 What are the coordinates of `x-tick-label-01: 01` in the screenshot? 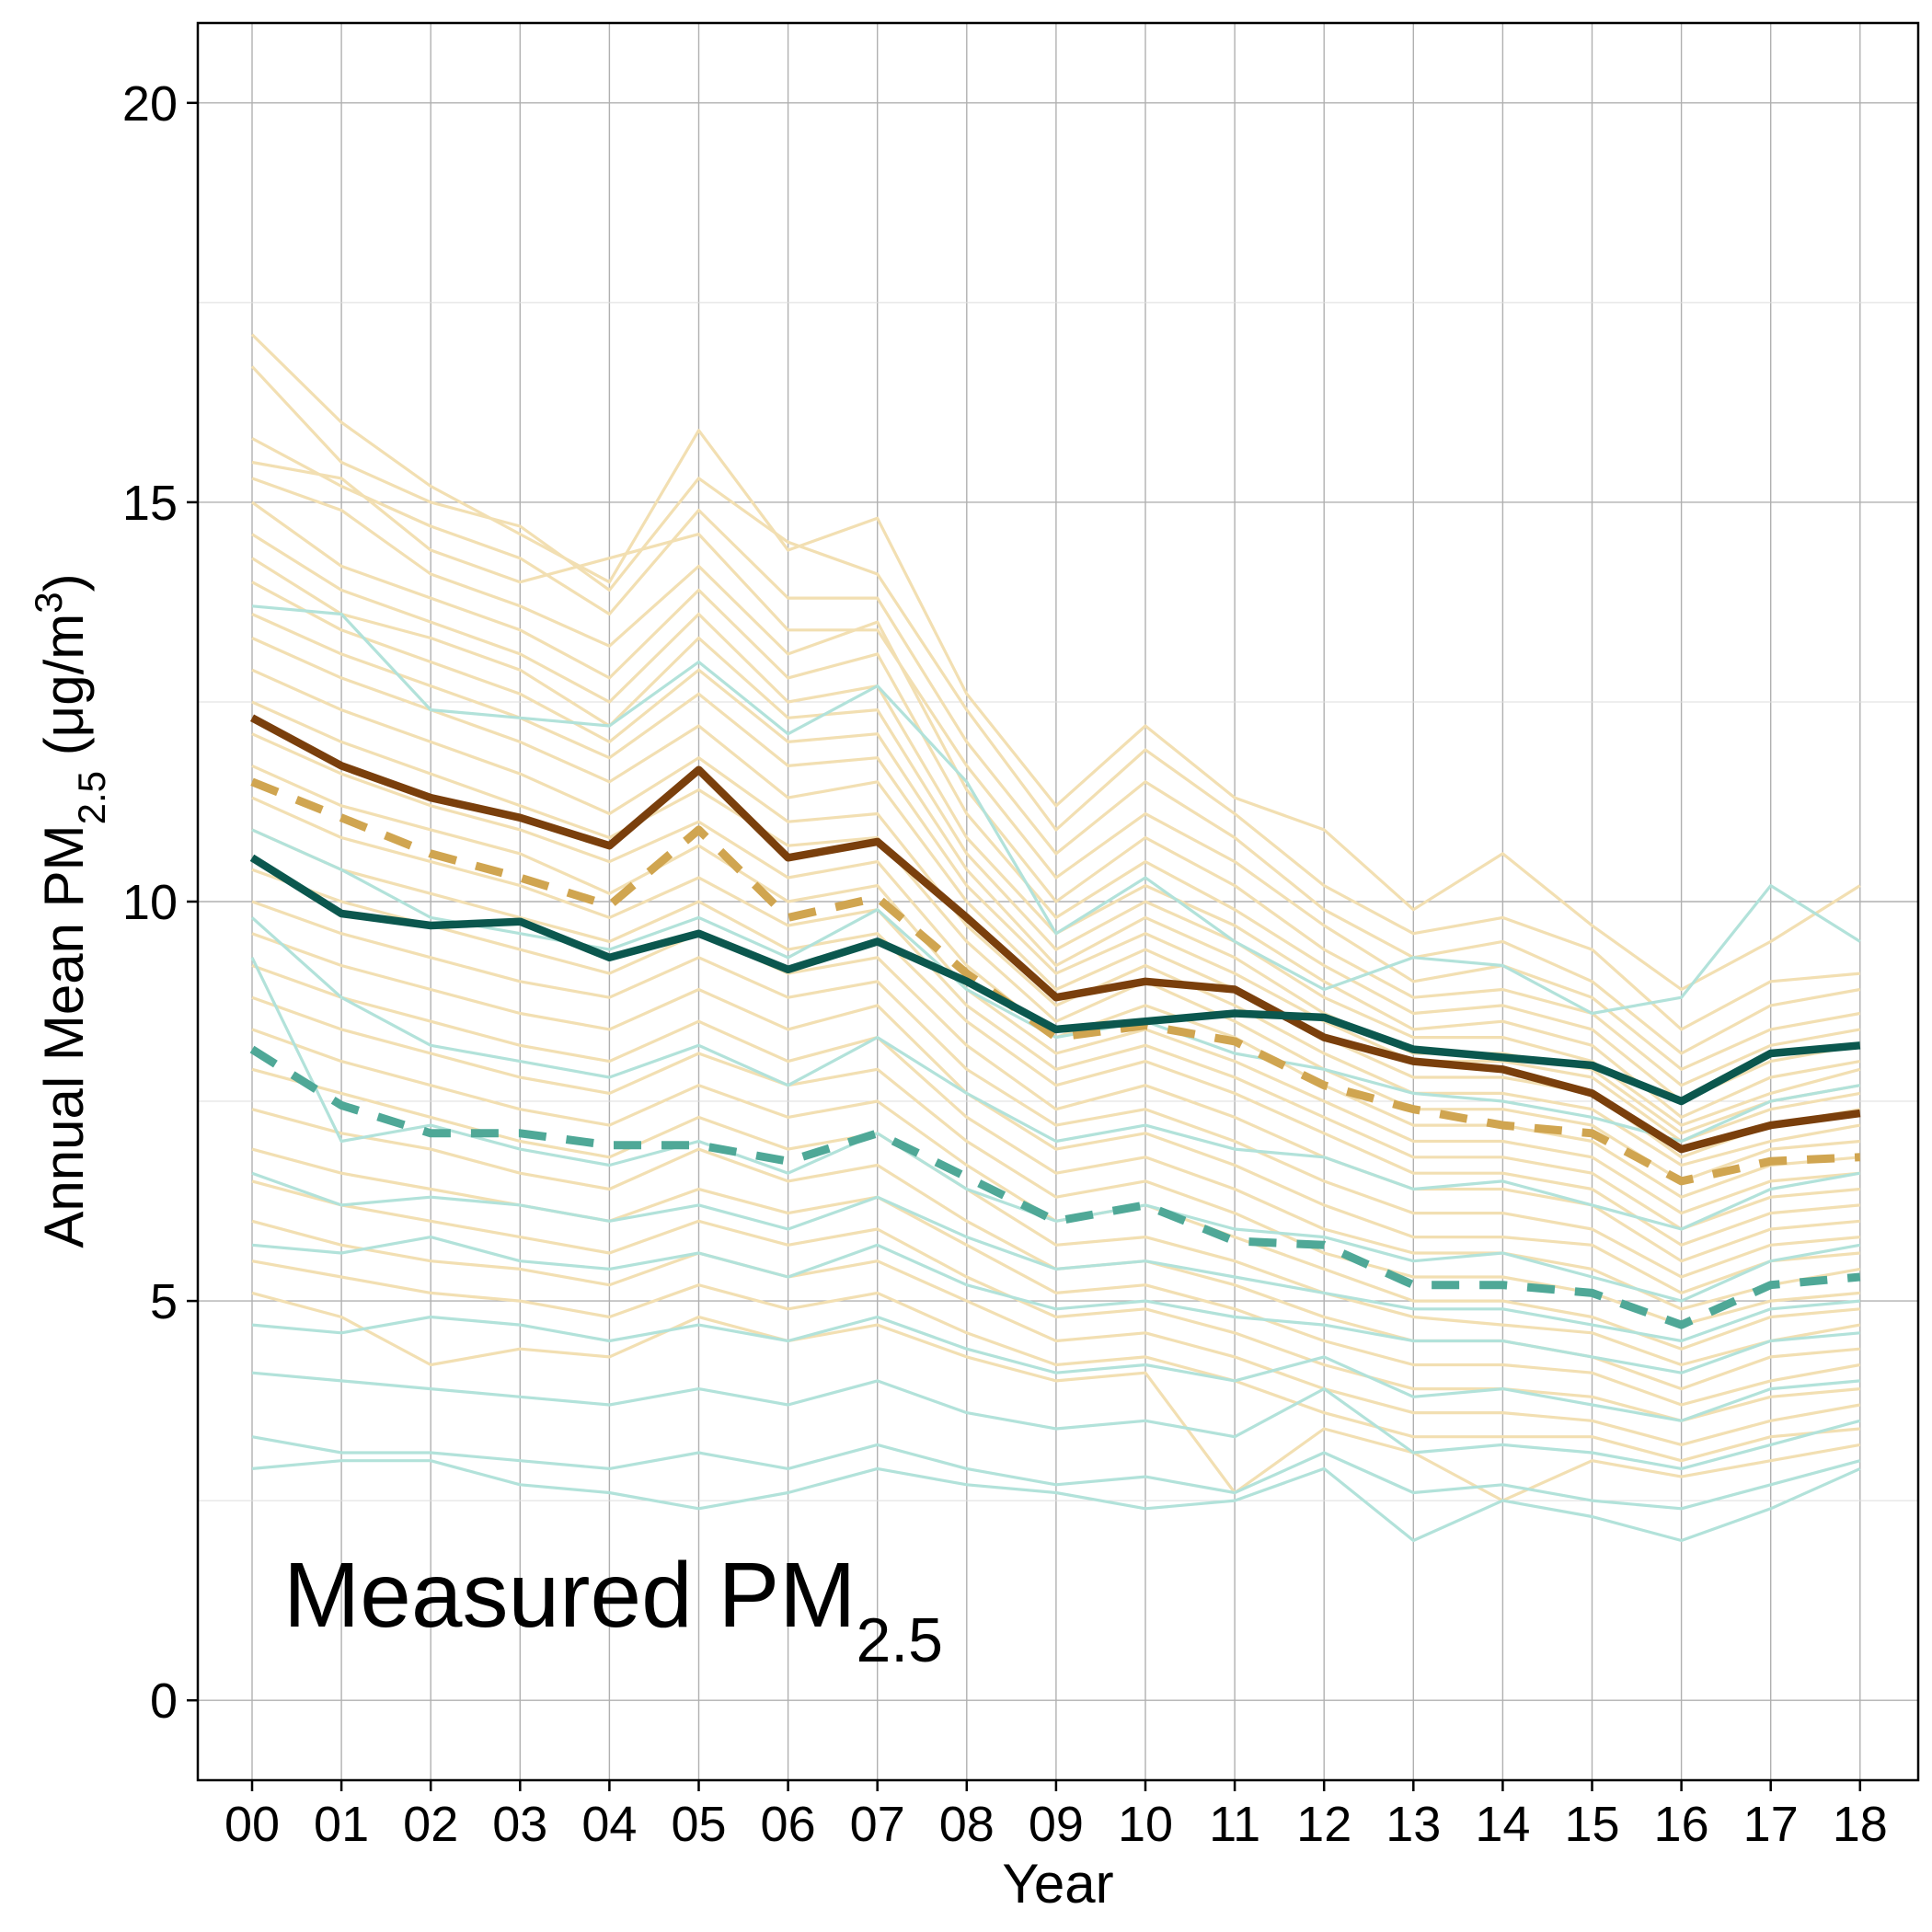 It's located at (341, 1824).